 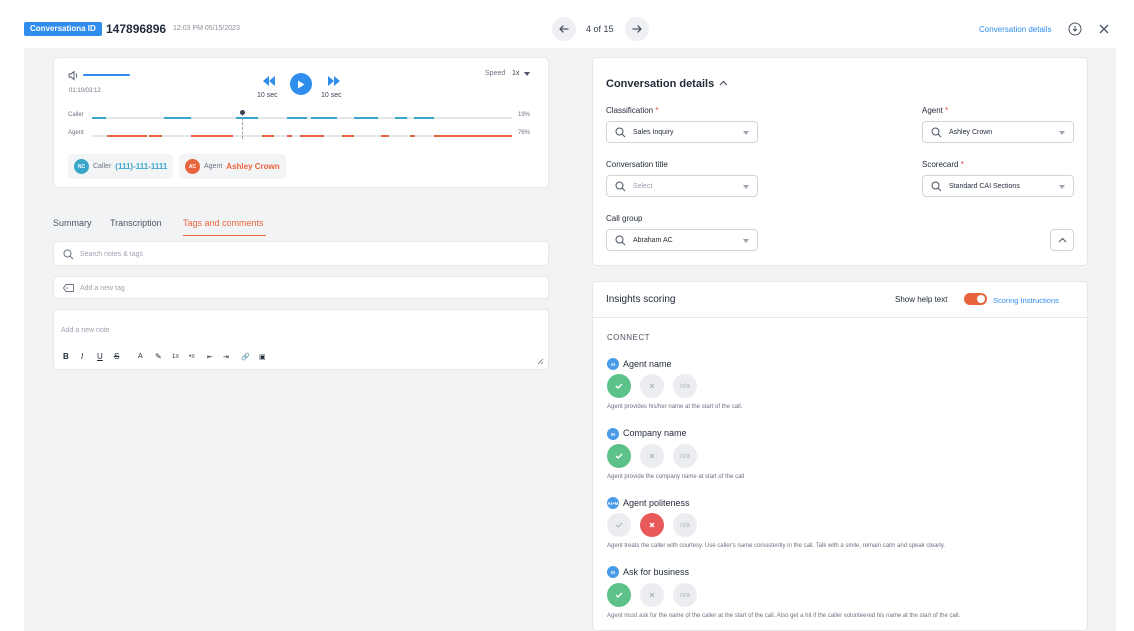 What do you see at coordinates (73, 75) in the screenshot?
I see `volume-icon` at bounding box center [73, 75].